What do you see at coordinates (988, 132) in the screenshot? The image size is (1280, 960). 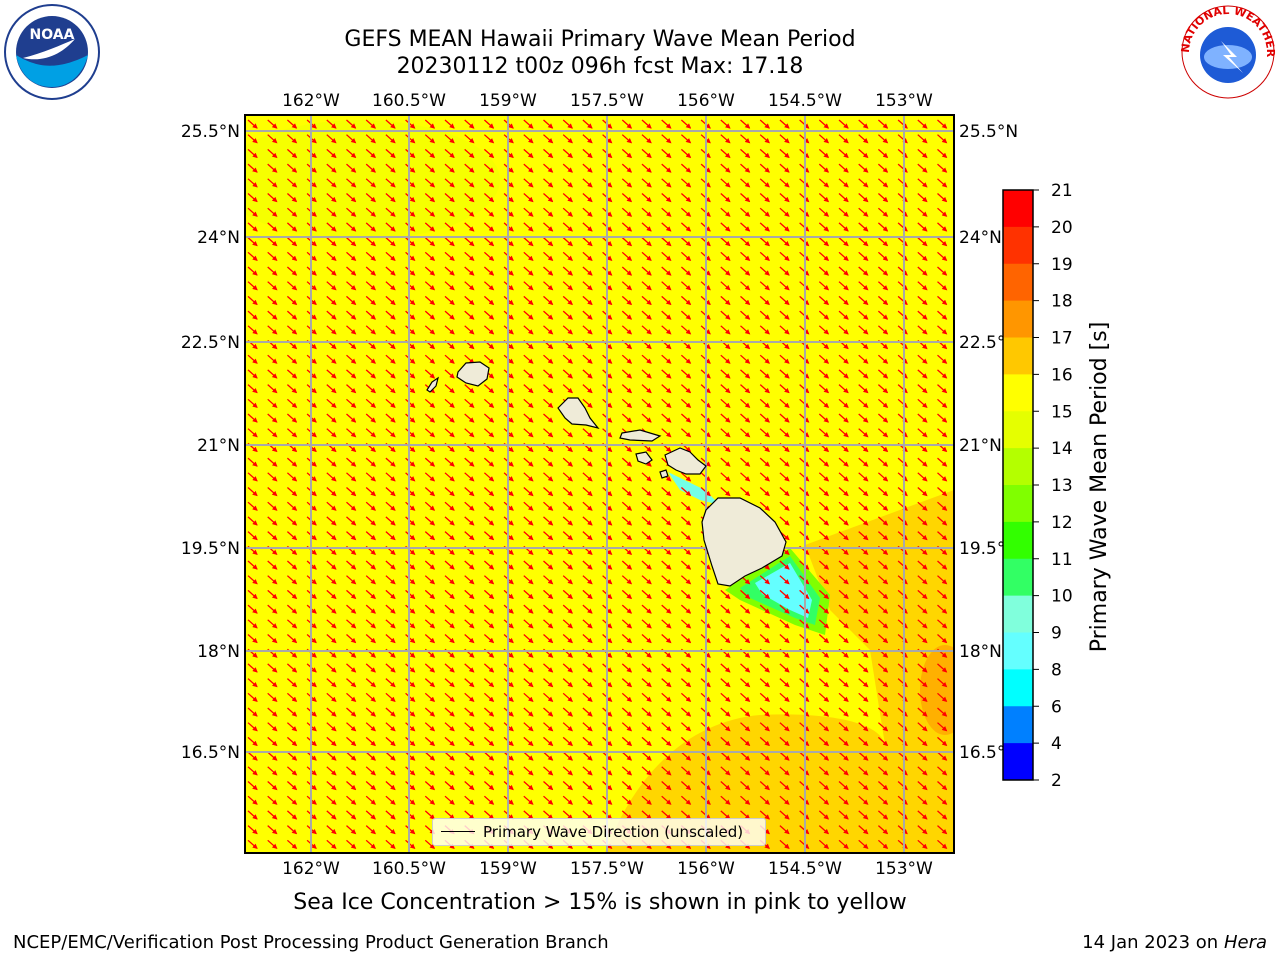 I see `lat-tick-right: 25.5°N` at bounding box center [988, 132].